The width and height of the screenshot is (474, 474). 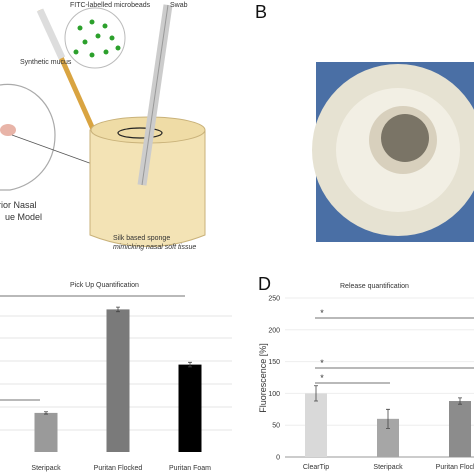 I want to click on y-tick-label: 100, so click(x=274, y=394).